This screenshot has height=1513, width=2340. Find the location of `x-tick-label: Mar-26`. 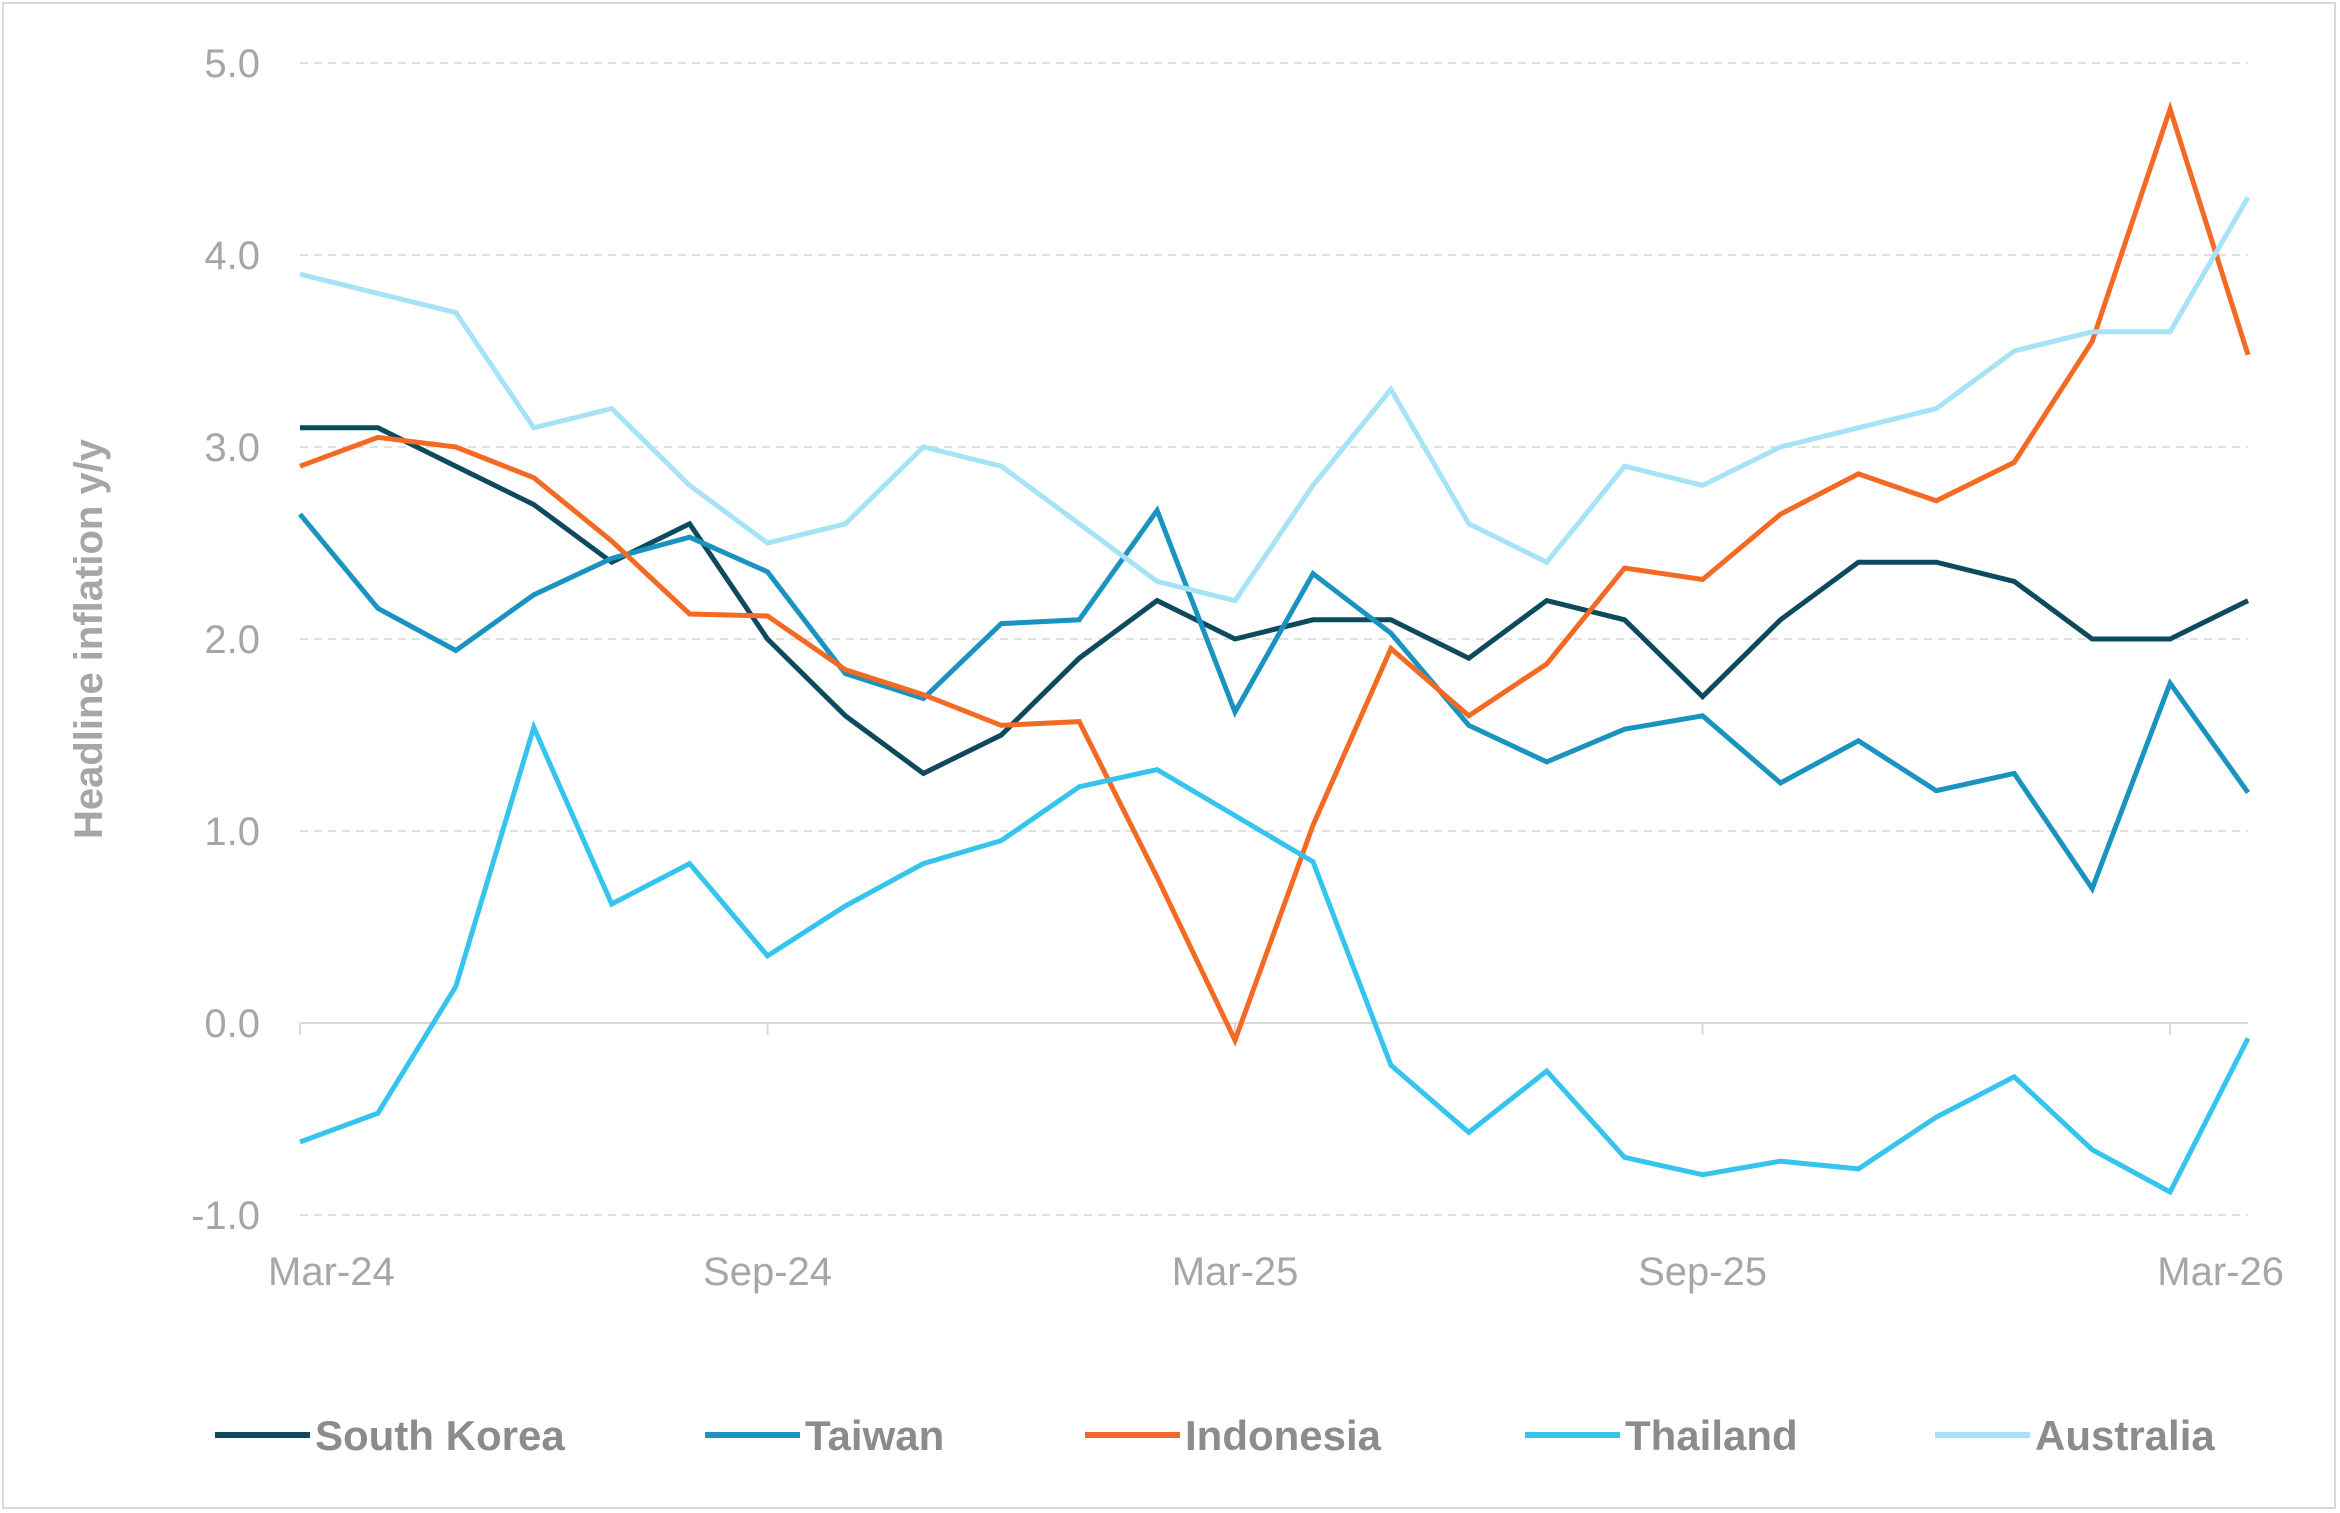

x-tick-label: Mar-26 is located at coordinates (2220, 1272).